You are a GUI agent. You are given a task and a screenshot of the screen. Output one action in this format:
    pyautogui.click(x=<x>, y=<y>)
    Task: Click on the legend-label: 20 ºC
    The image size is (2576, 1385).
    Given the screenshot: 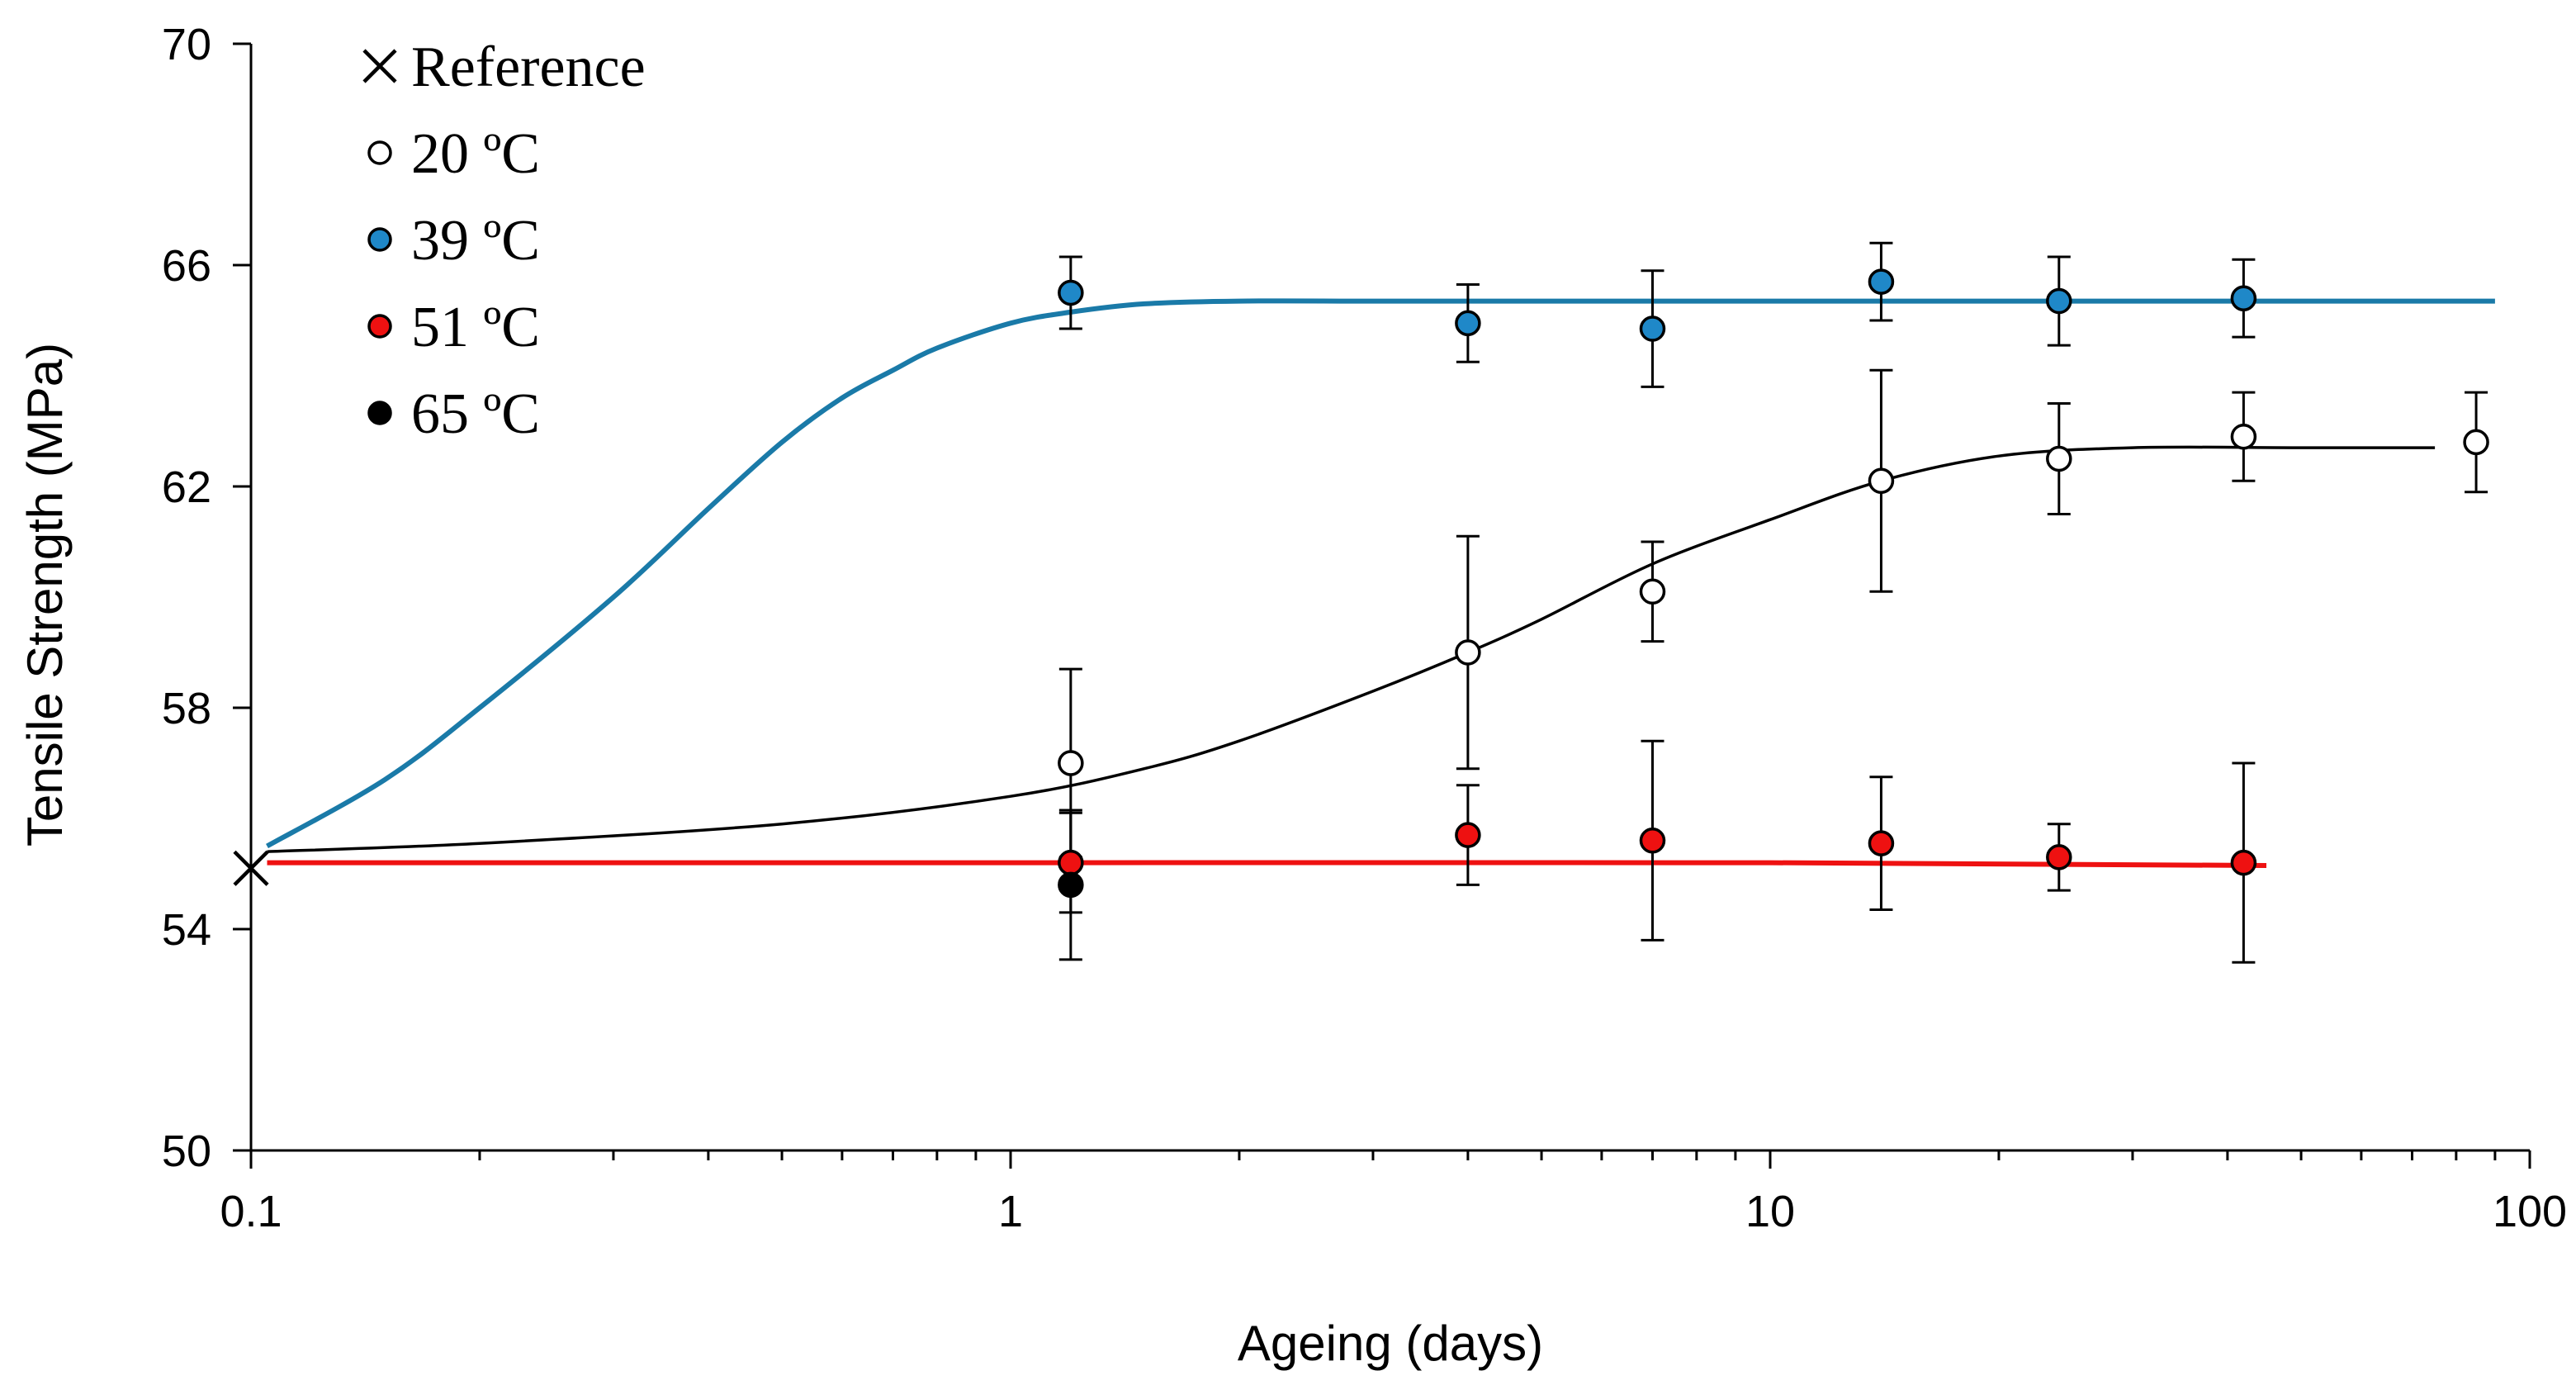 What is the action you would take?
    pyautogui.click(x=475, y=154)
    